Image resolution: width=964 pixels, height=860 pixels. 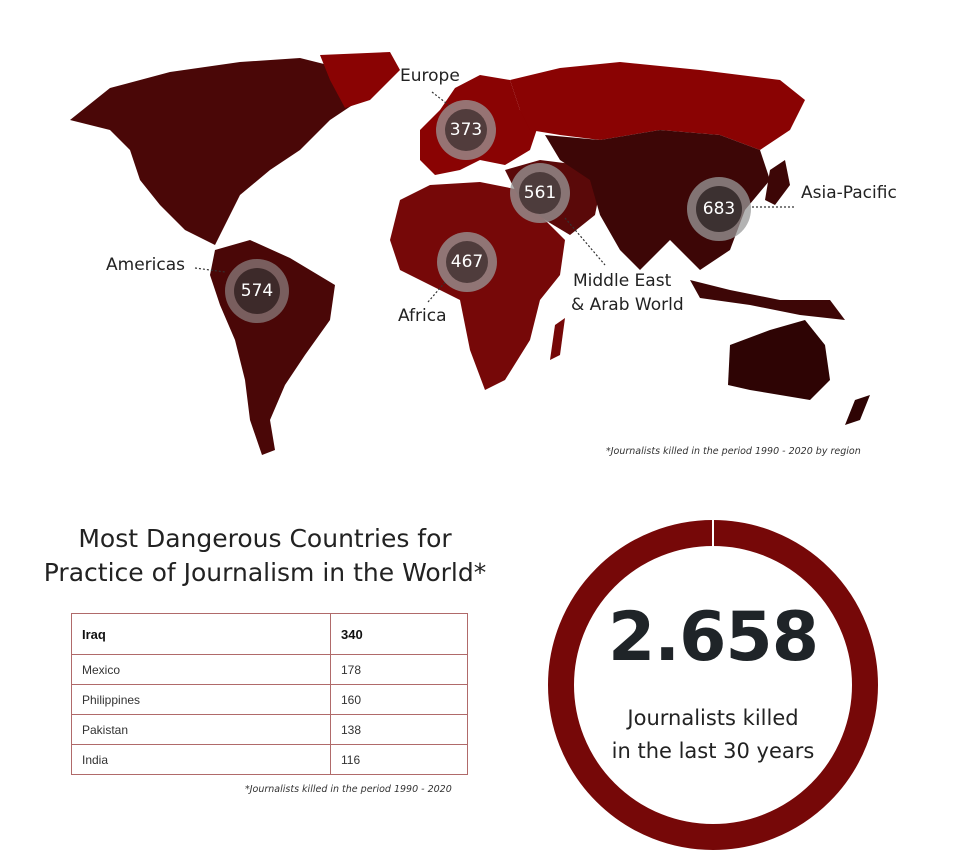 I want to click on americas-leader, so click(x=210, y=270).